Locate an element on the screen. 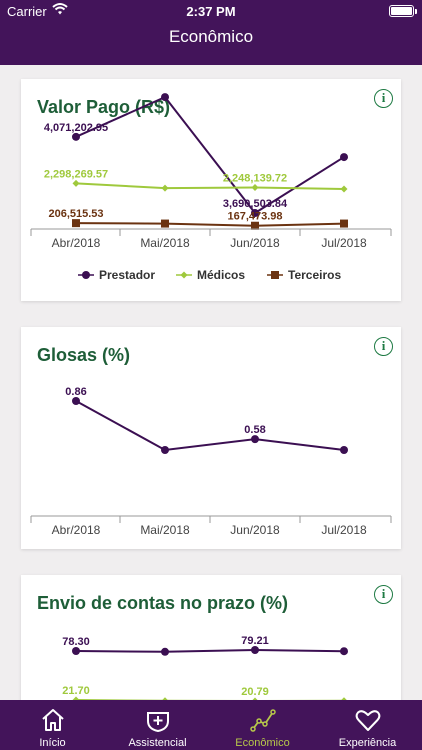 The width and height of the screenshot is (422, 750). tab-label: Econômico is located at coordinates (262, 743).